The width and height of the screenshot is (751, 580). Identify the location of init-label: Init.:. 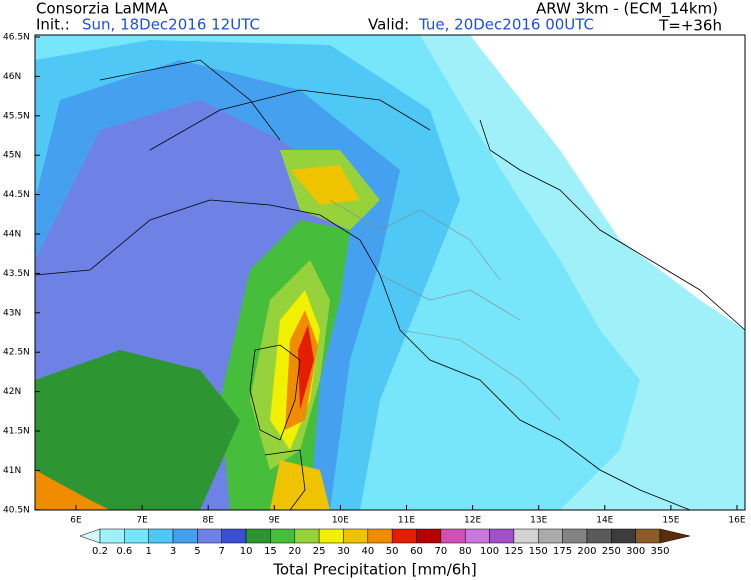
(53, 25).